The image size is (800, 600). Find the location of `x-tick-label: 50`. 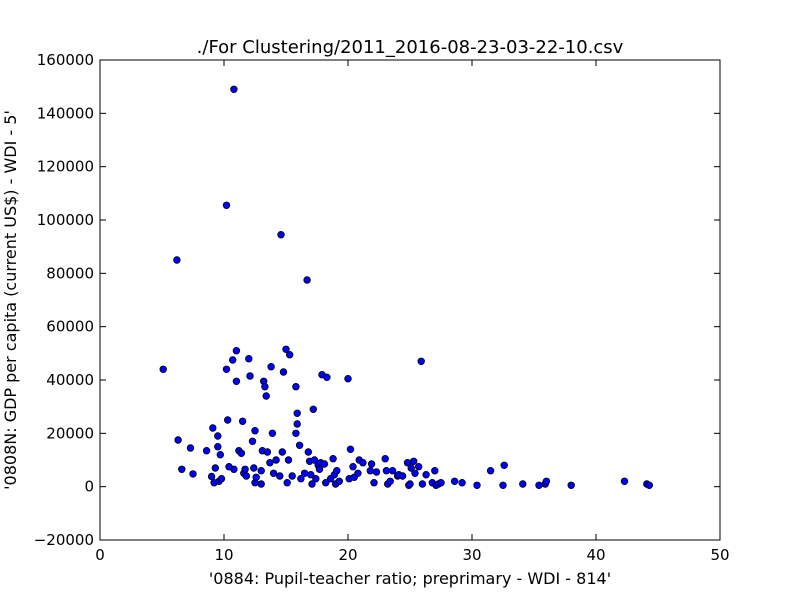

x-tick-label: 50 is located at coordinates (719, 555).